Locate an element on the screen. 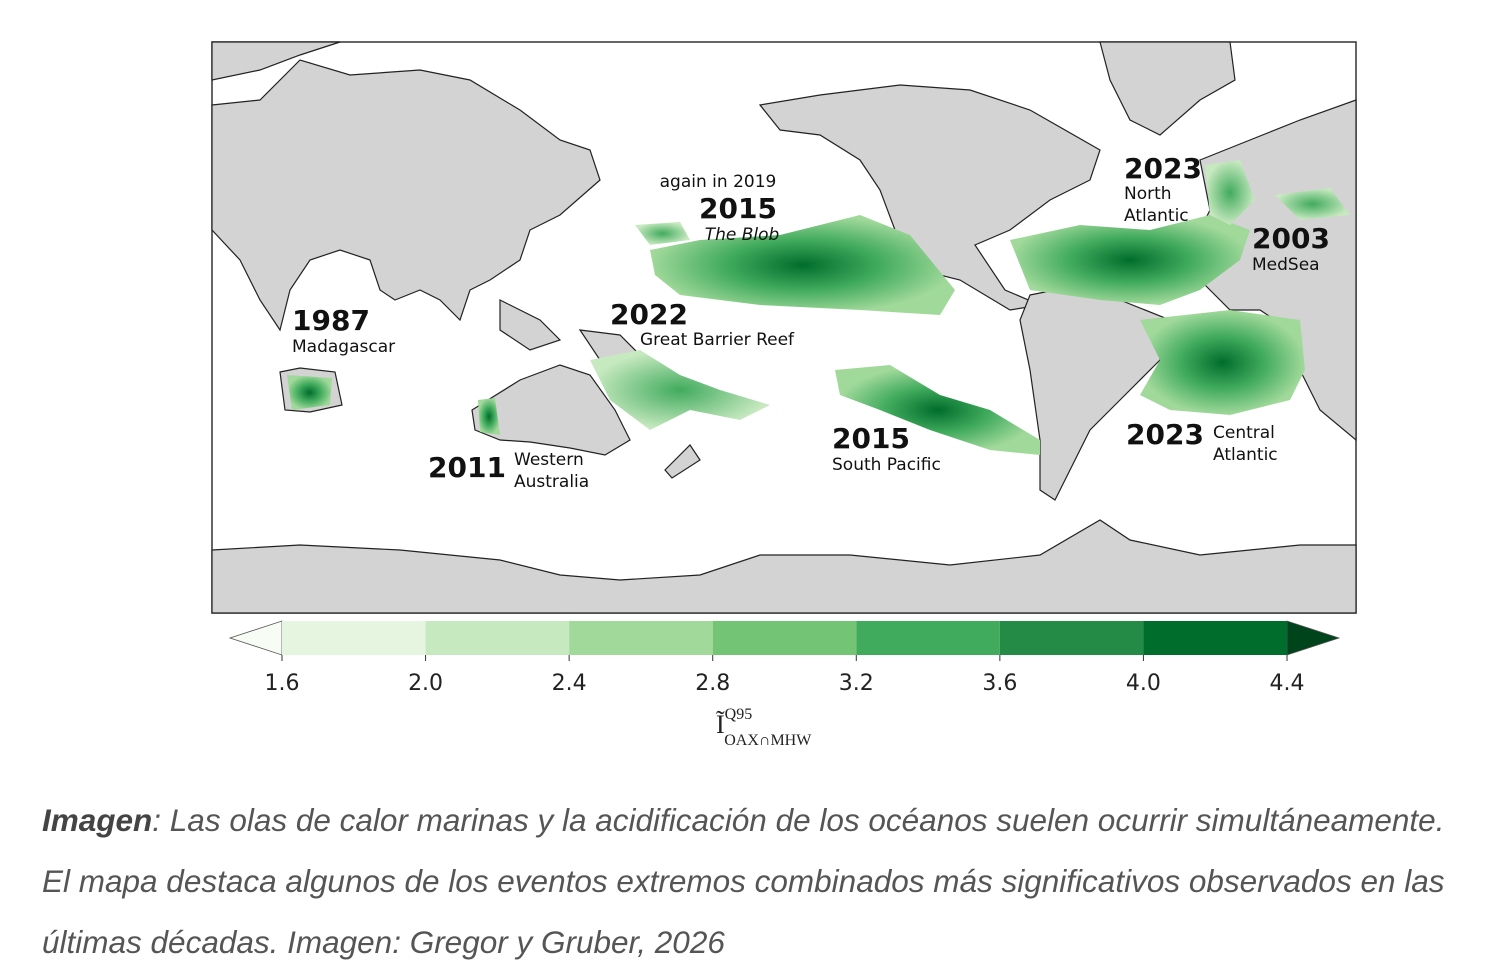 This screenshot has width=1488, height=973. annotation-label: North is located at coordinates (1148, 194).